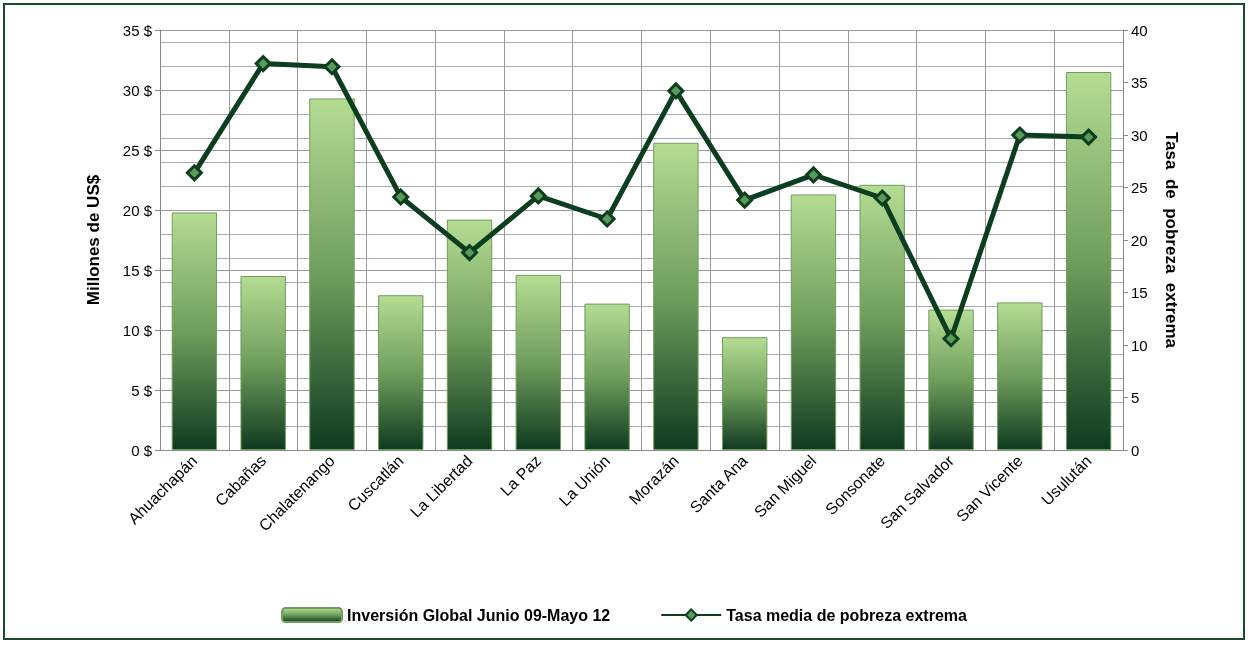 This screenshot has width=1250, height=645. Describe the element at coordinates (137, 330) in the screenshot. I see `y-tick-label: 10 $` at that location.